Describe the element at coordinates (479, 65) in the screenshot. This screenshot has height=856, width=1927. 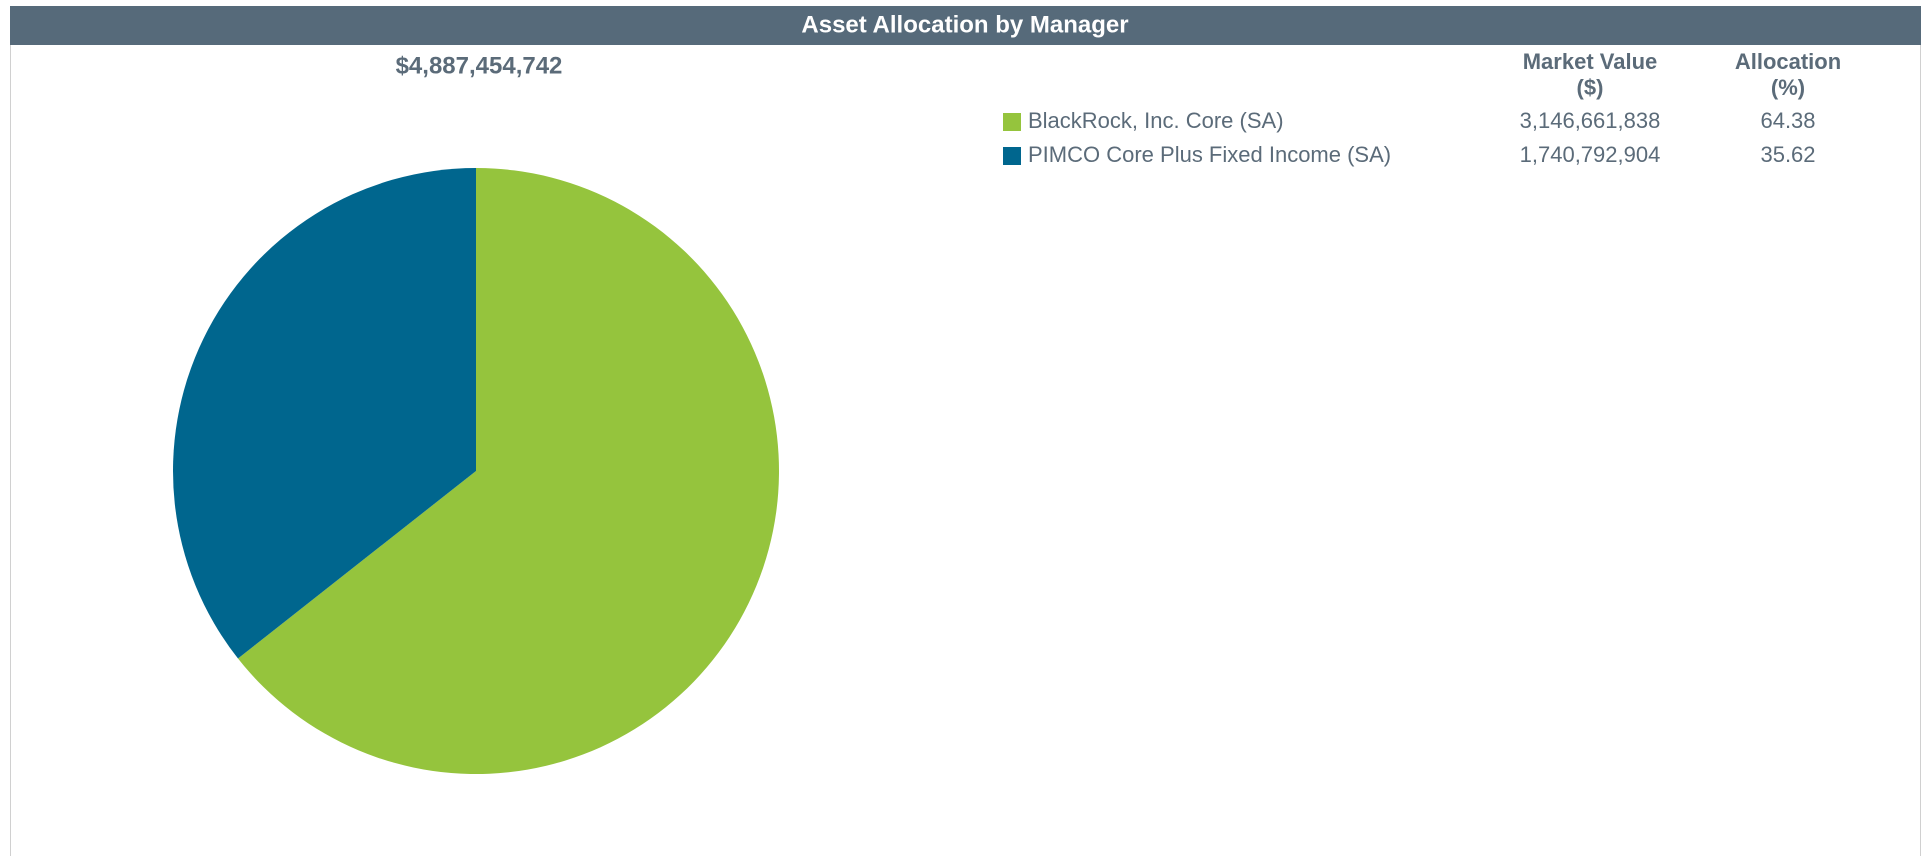
I see `total-value: $4,887,454,742` at that location.